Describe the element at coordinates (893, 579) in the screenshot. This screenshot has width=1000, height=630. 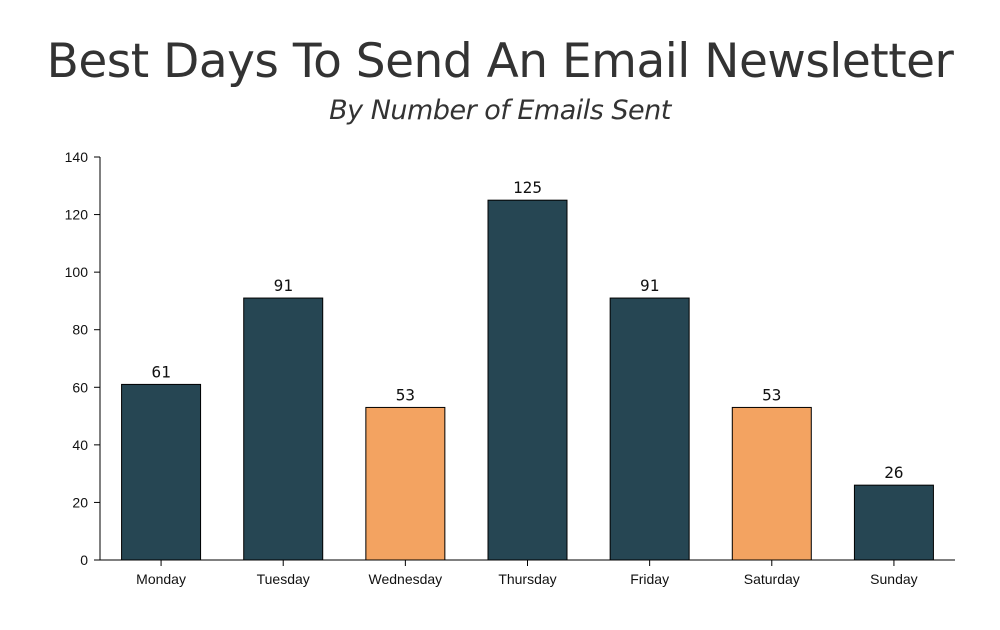
I see `x-tick-label: Sunday` at that location.